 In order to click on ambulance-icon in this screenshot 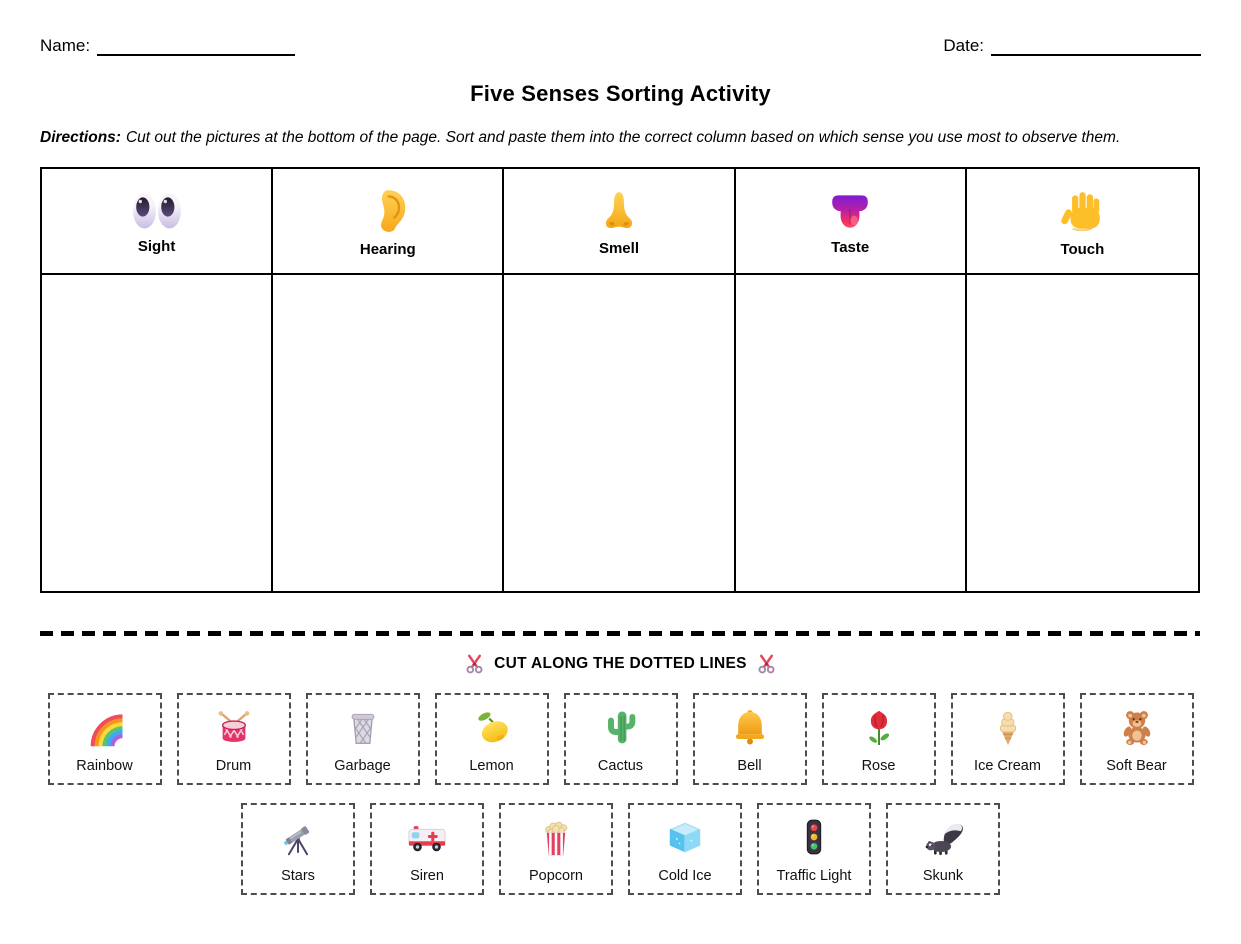, I will do `click(427, 834)`.